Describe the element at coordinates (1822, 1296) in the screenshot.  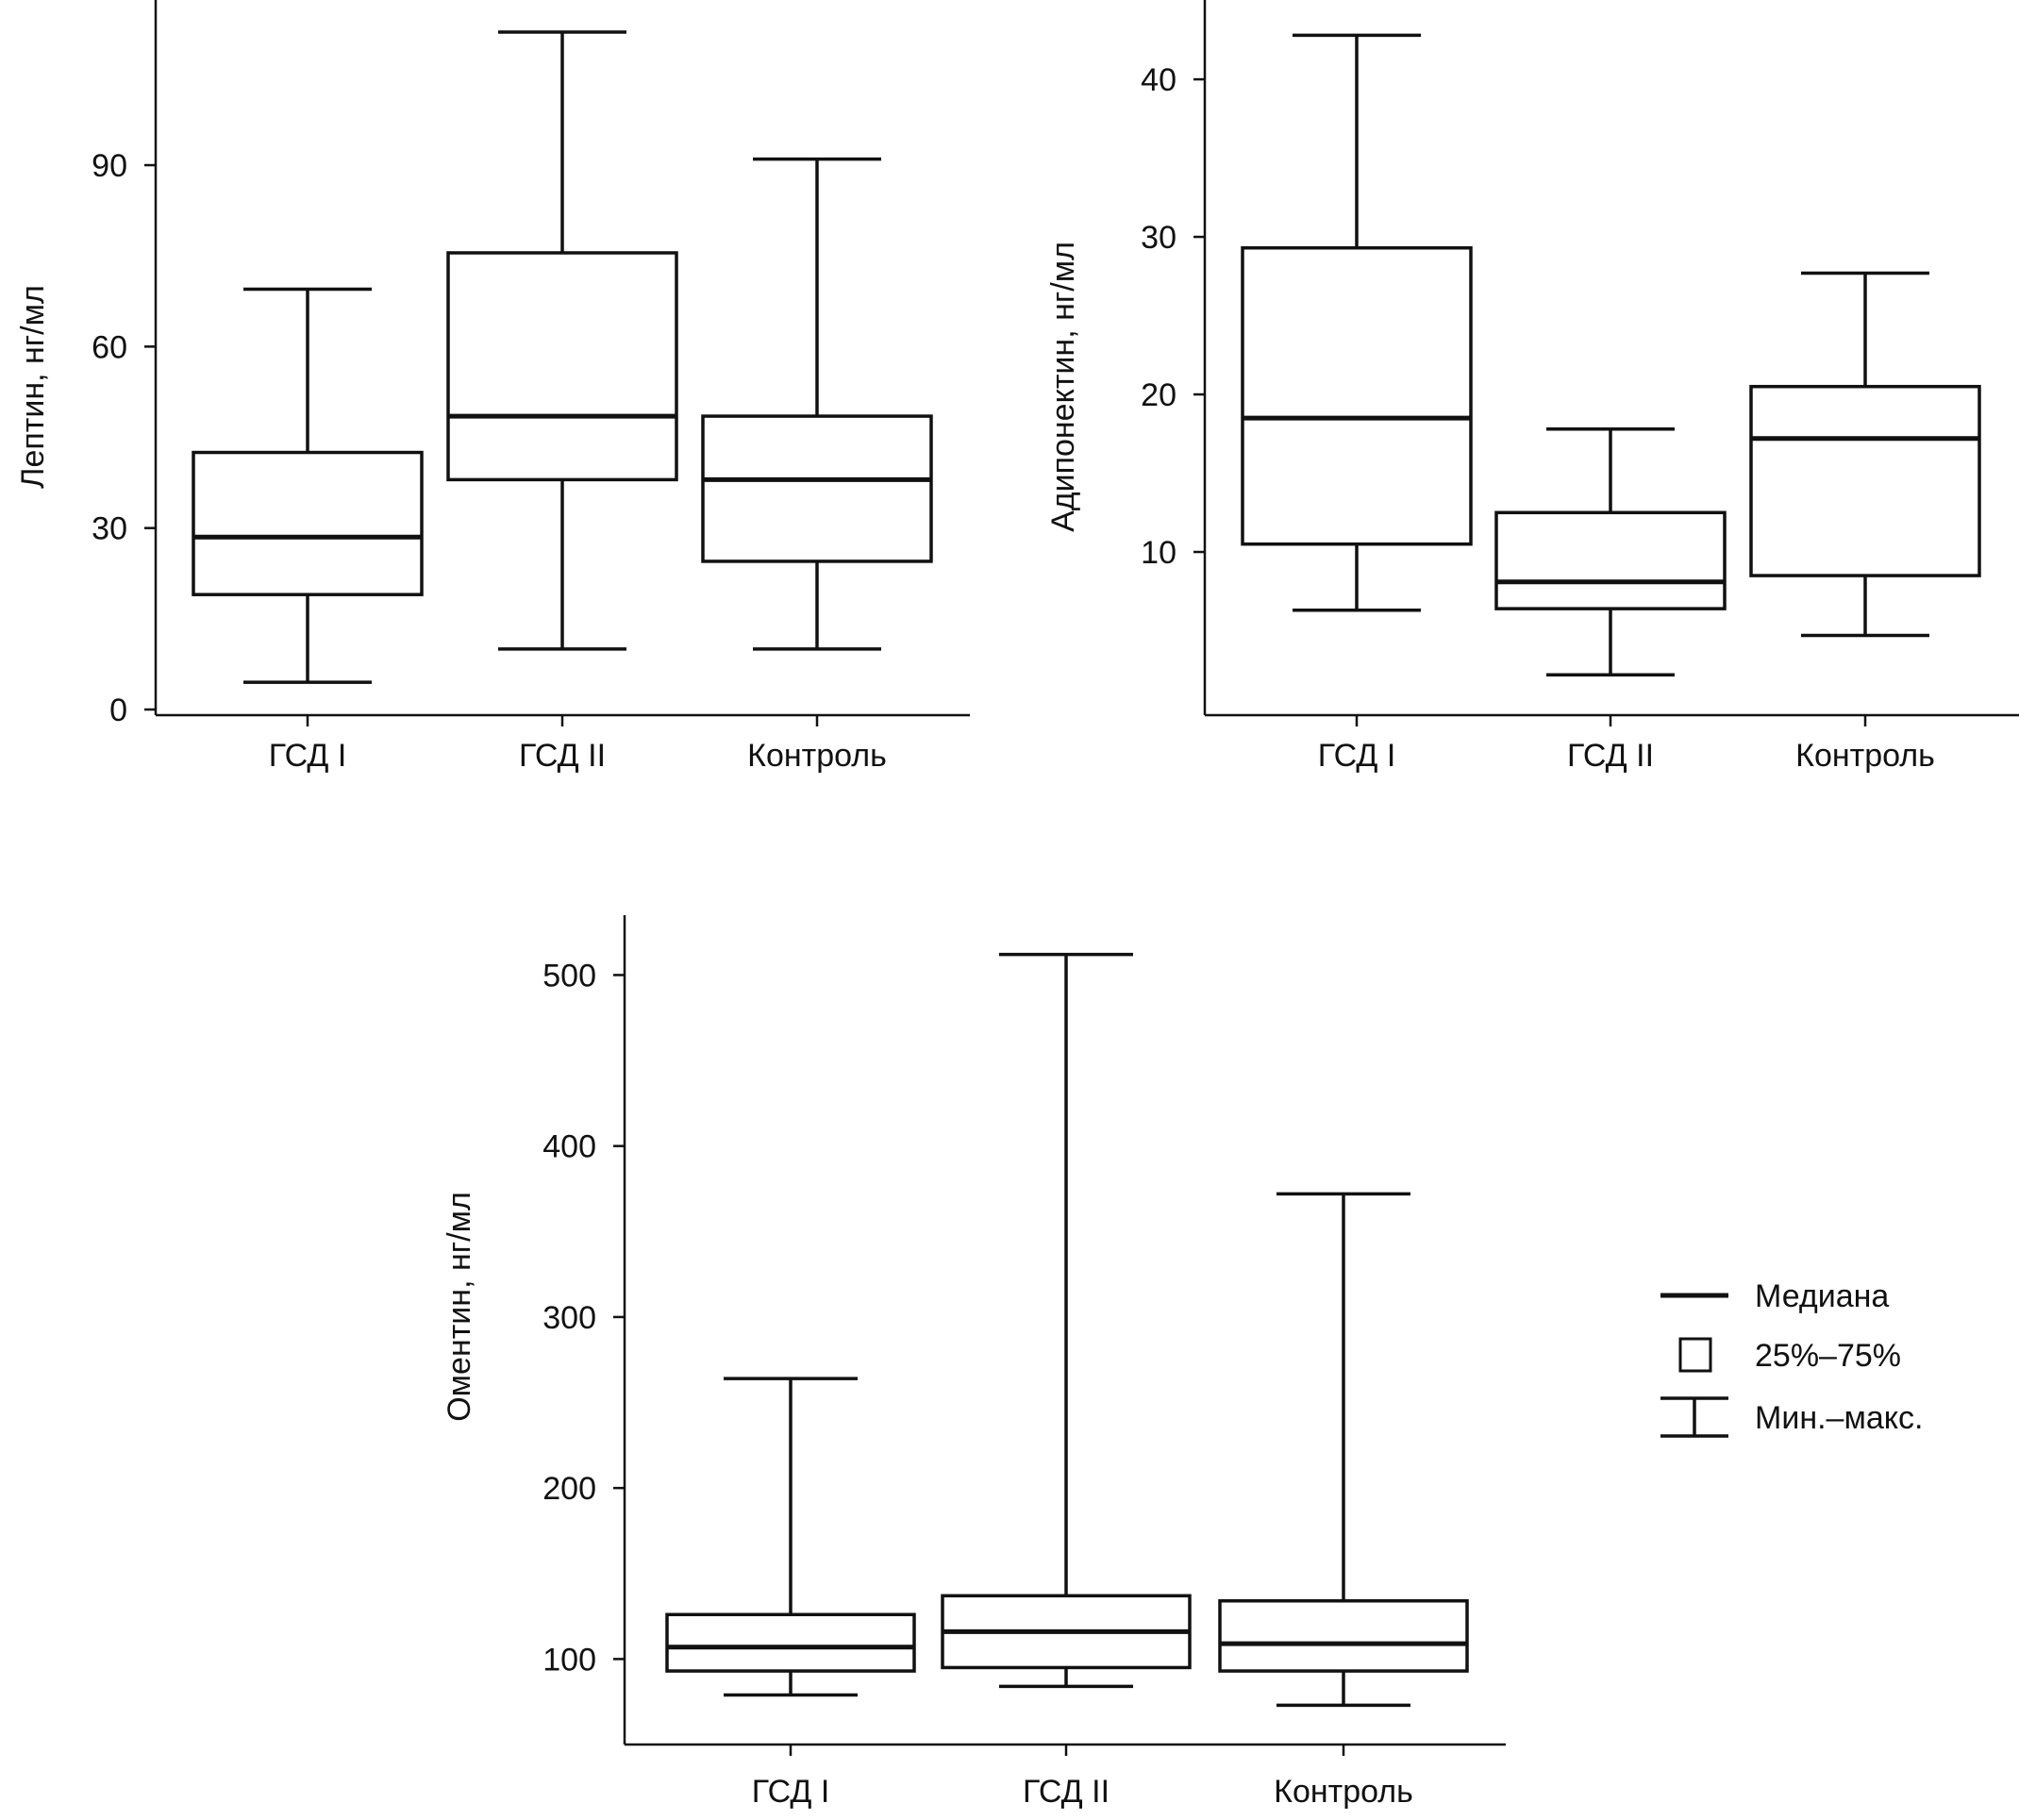
I see `legend-label-median: Медиана` at that location.